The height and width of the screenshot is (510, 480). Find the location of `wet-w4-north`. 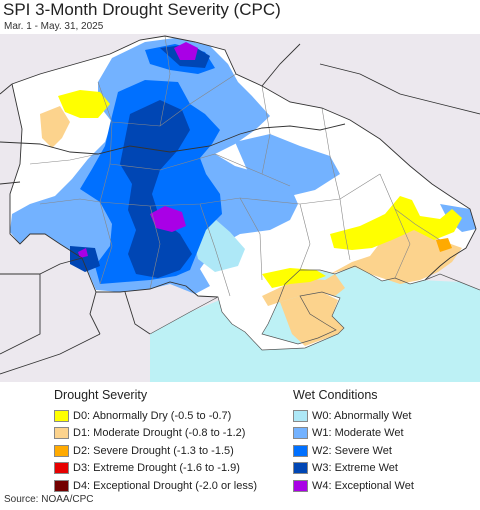

wet-w4-north is located at coordinates (186, 51).